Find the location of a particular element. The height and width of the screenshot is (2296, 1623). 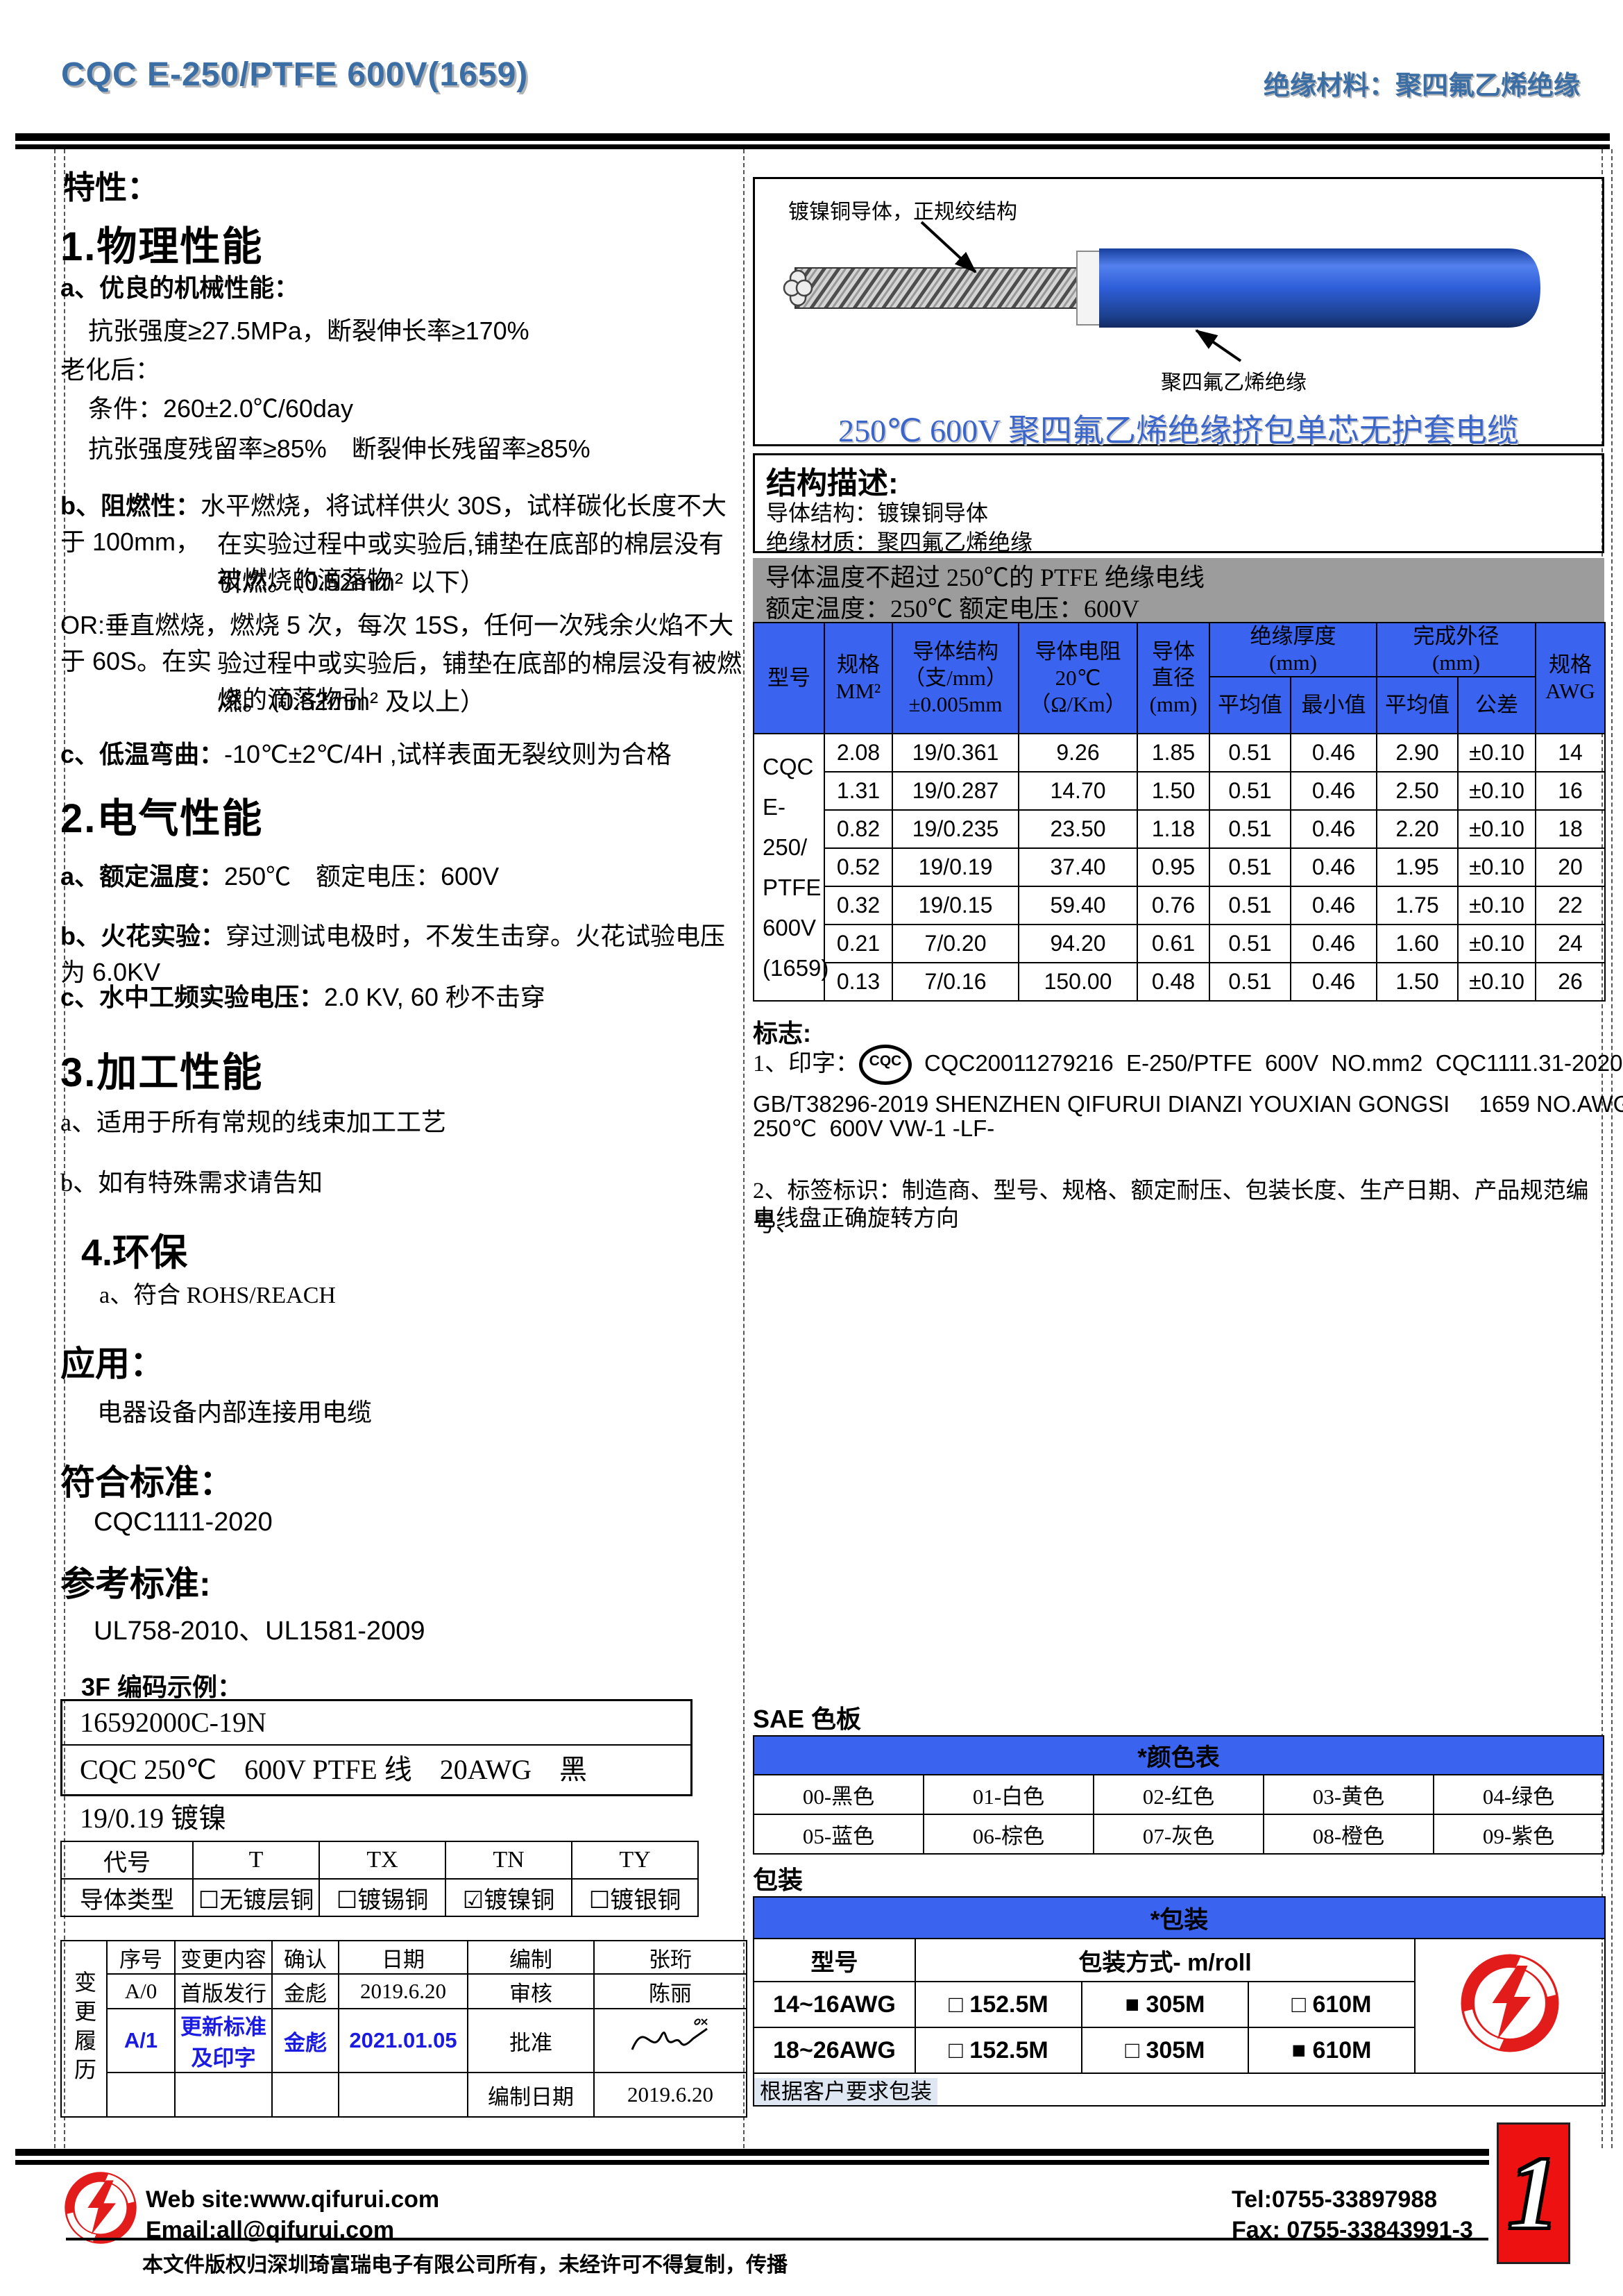

application-text: 电器设备内部连接用电缆 is located at coordinates (235, 1412).